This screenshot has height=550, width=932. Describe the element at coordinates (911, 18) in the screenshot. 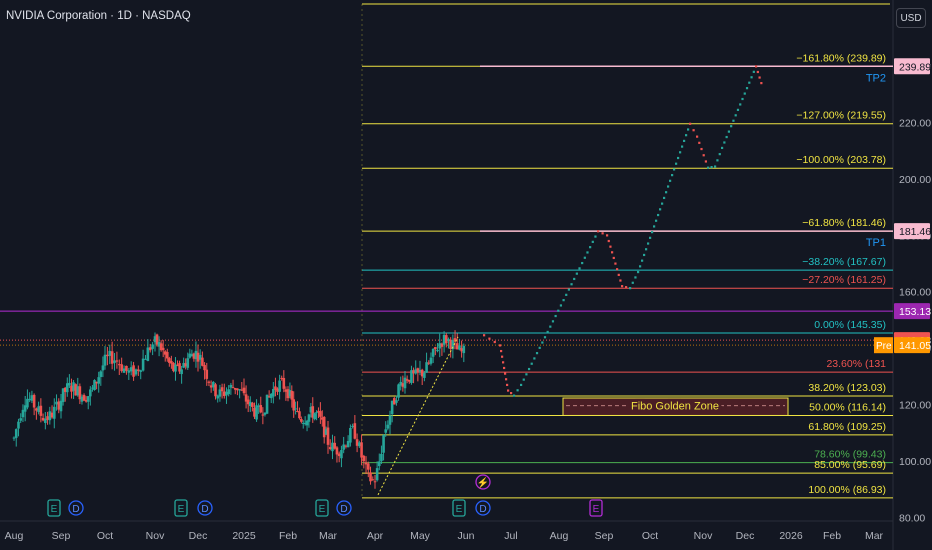

I see `currency-button: USD` at that location.